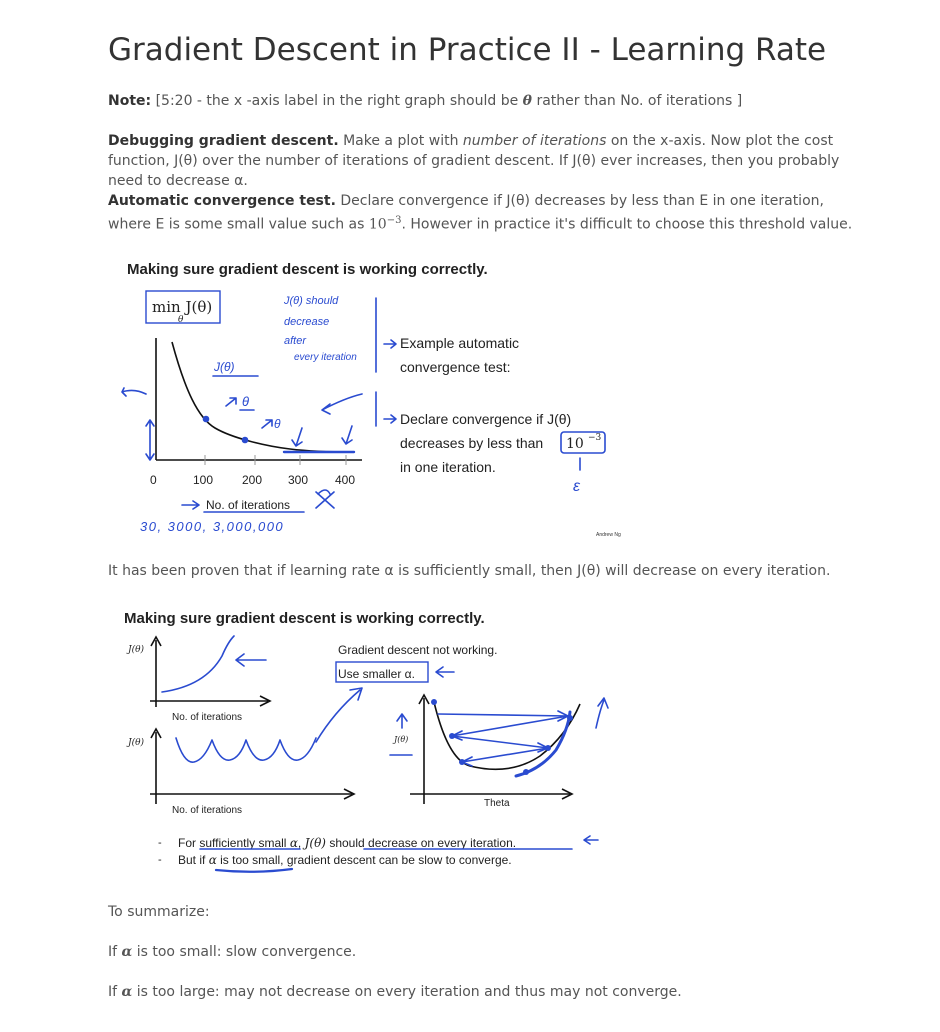 The height and width of the screenshot is (1032, 940). Describe the element at coordinates (390, 344) in the screenshot. I see `example-arrow` at that location.